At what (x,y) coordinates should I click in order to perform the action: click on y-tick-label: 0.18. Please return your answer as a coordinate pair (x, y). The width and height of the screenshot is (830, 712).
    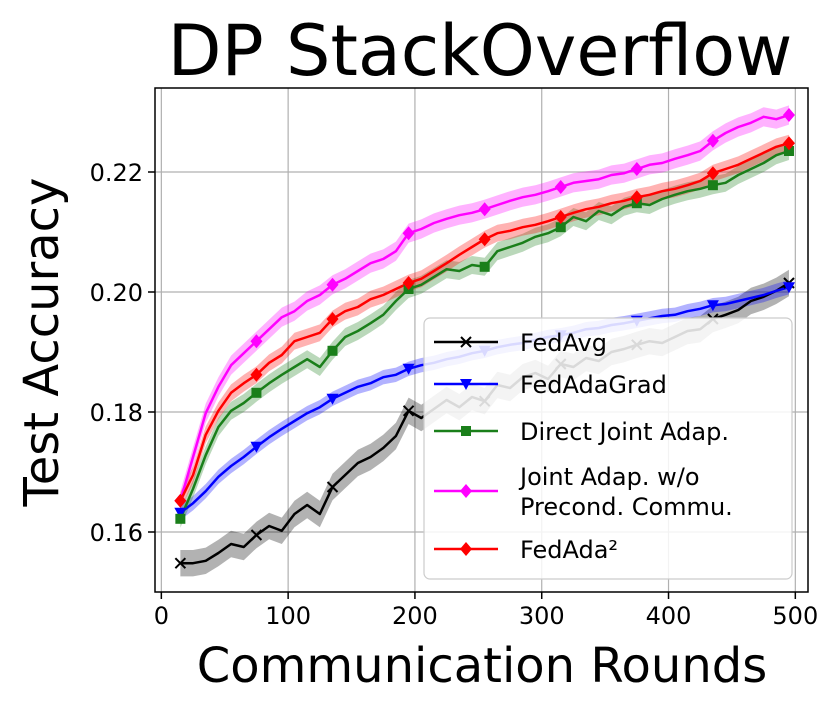
    Looking at the image, I should click on (116, 413).